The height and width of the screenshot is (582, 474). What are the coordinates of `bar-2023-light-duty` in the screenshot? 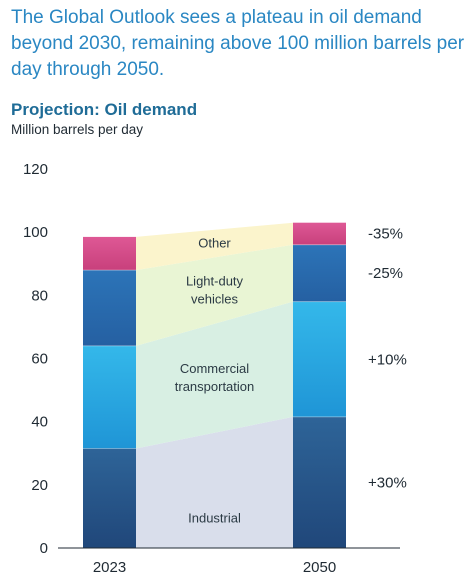 It's located at (109, 308).